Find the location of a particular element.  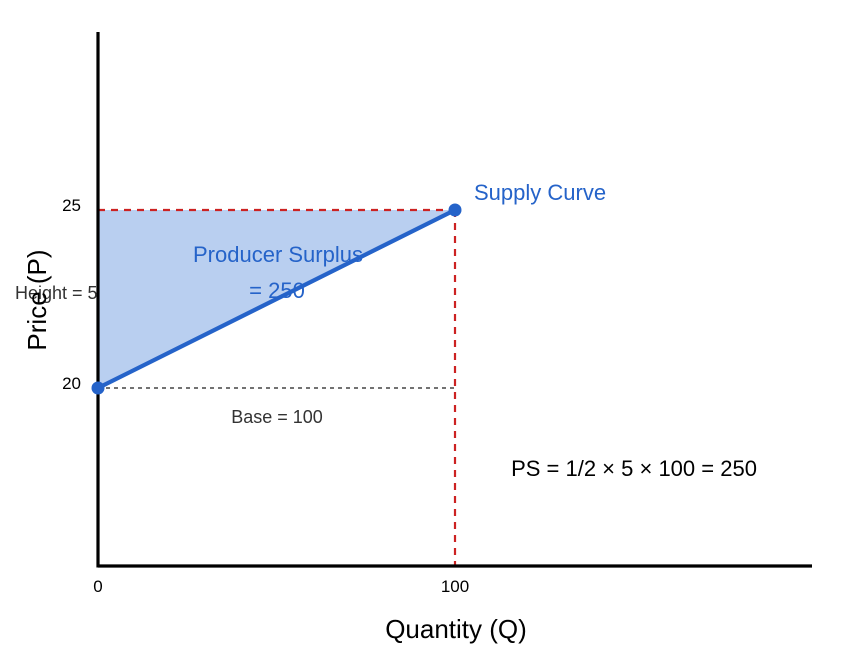

producer-surplus-value: = 250 is located at coordinates (277, 290).